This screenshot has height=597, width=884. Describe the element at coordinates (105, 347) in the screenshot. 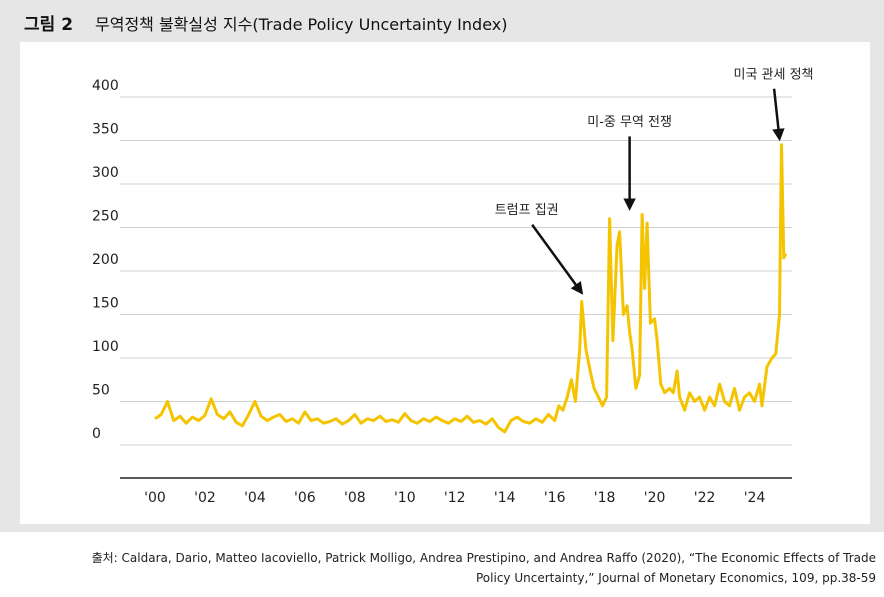

I see `y-tick-label: 100` at that location.